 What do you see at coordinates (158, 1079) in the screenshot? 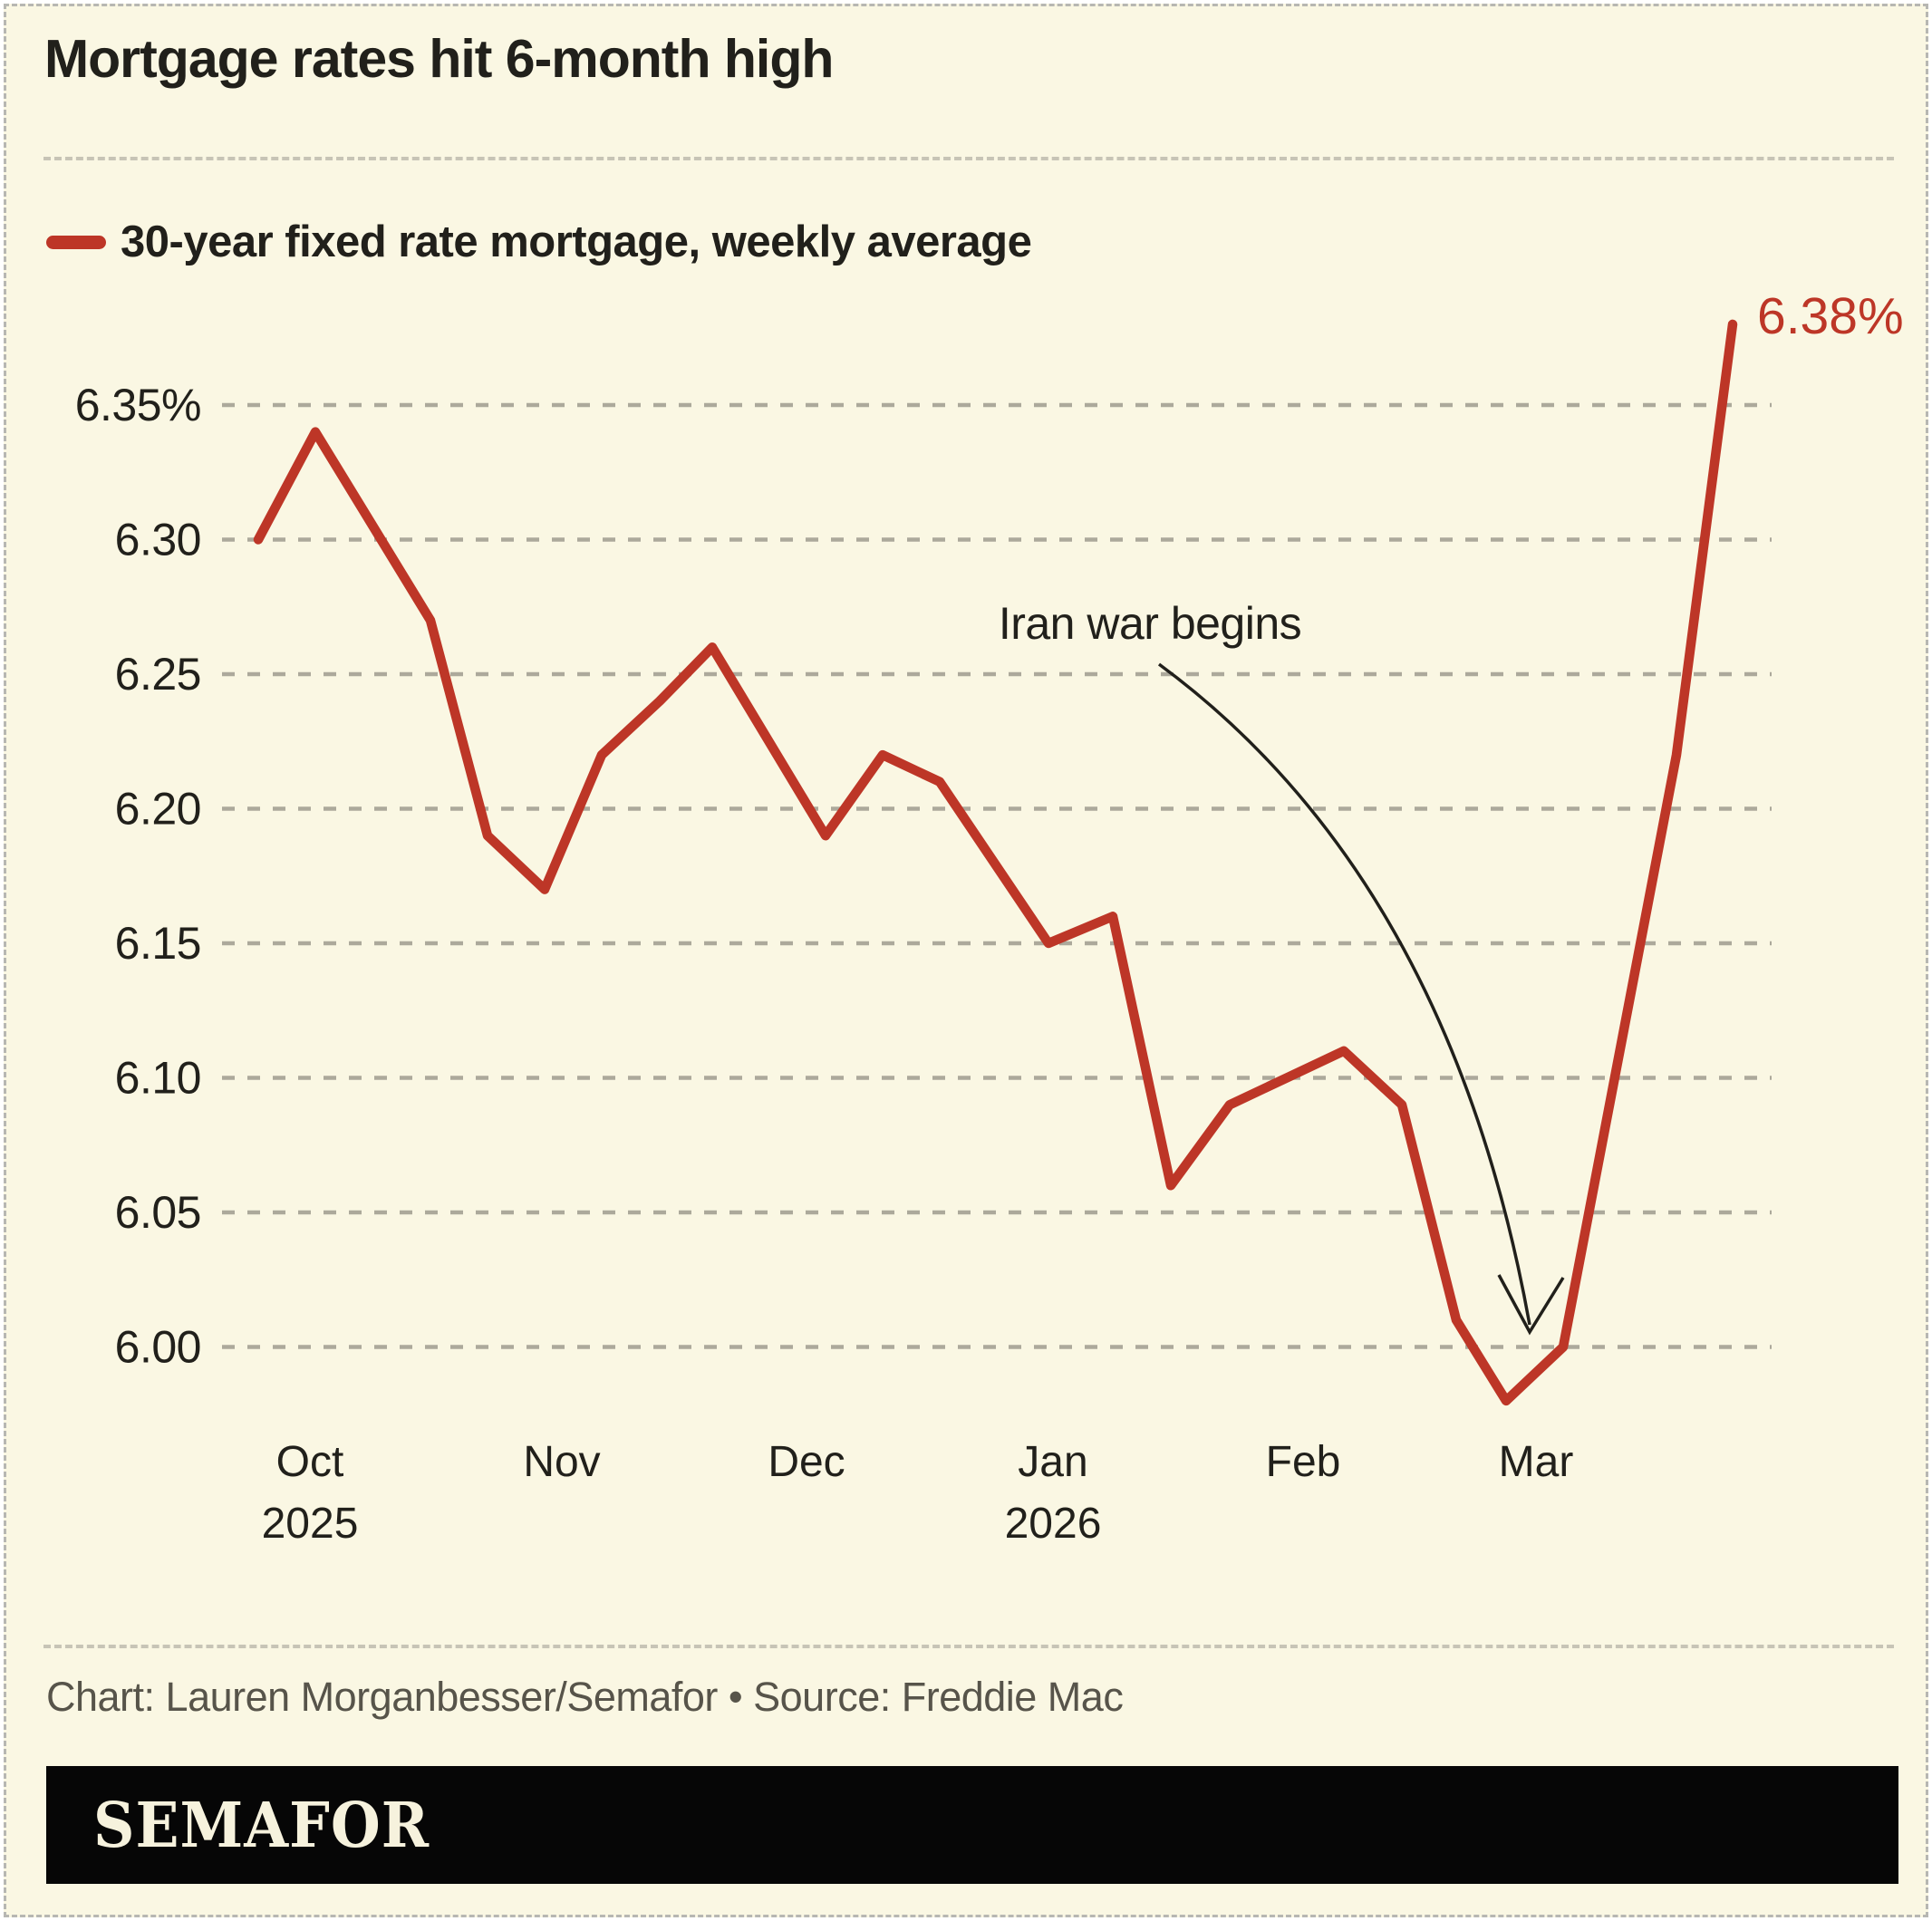
I see `y-tick-label: 6.10` at bounding box center [158, 1079].